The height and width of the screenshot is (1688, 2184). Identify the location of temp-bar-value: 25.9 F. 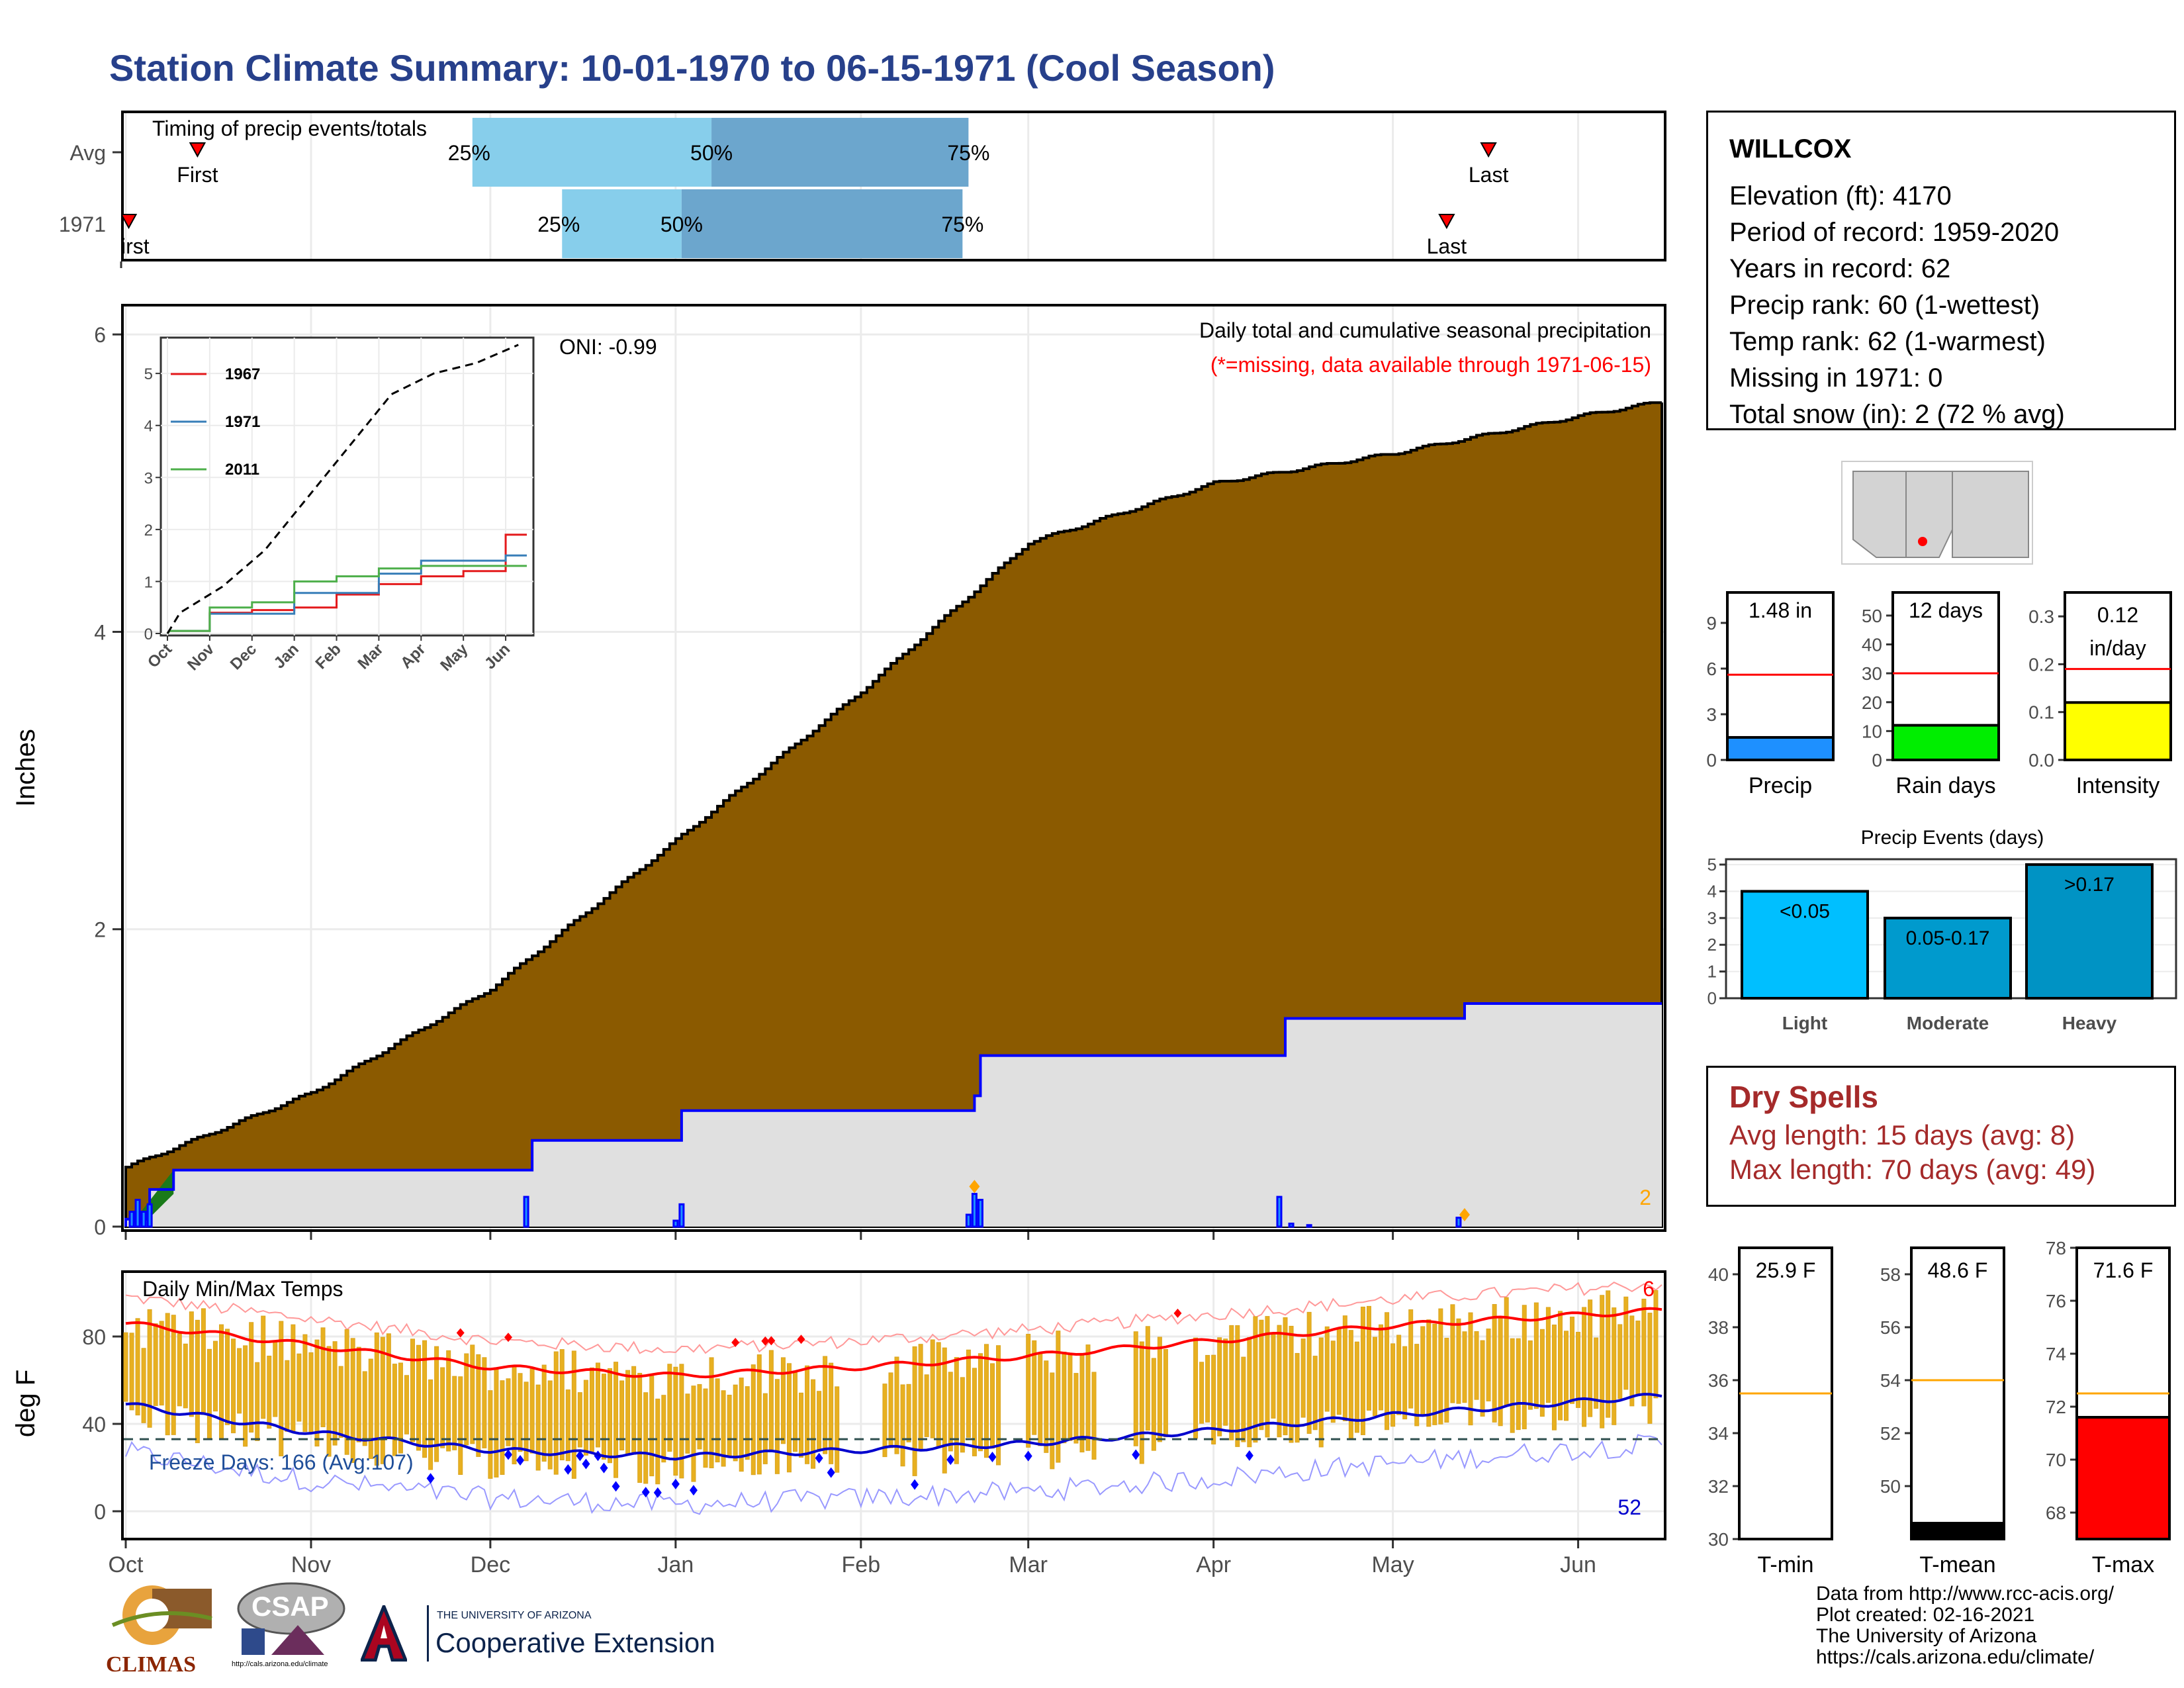
(1786, 1270).